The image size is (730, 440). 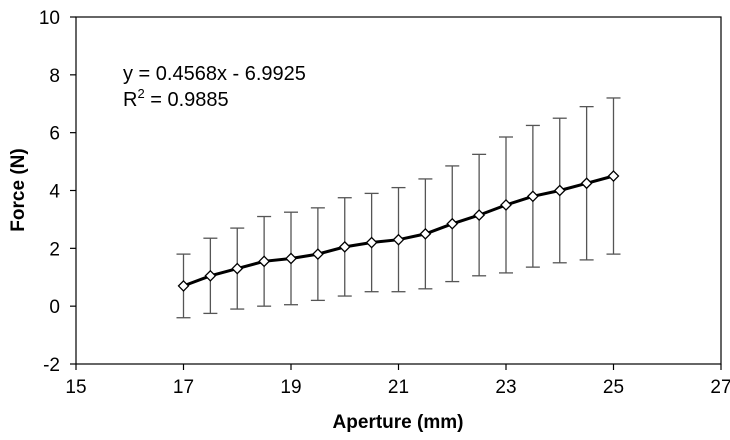 What do you see at coordinates (54, 307) in the screenshot?
I see `y-tick-label: 0` at bounding box center [54, 307].